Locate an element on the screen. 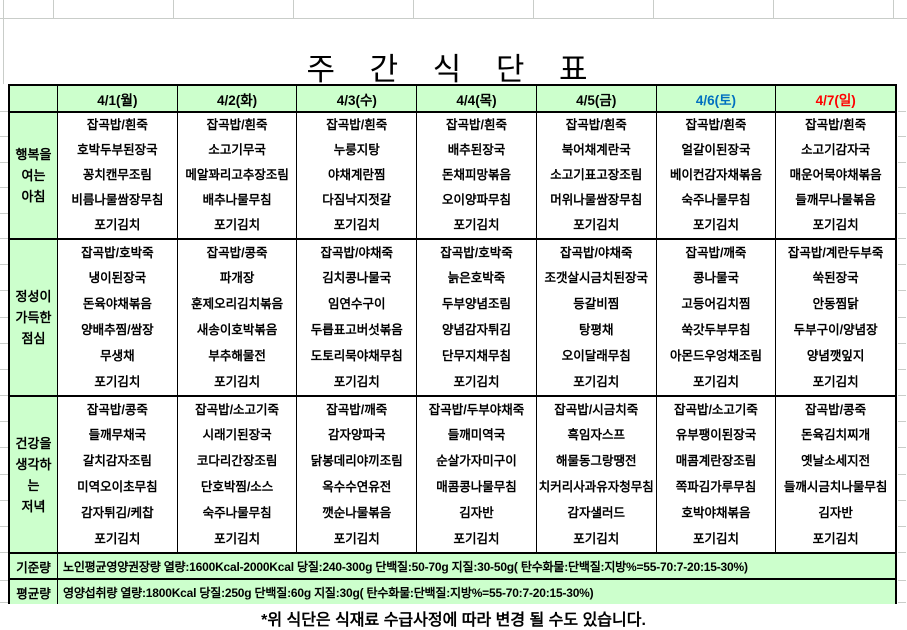 The width and height of the screenshot is (907, 630). menu-item: 호박두부된장국 is located at coordinates (117, 150).